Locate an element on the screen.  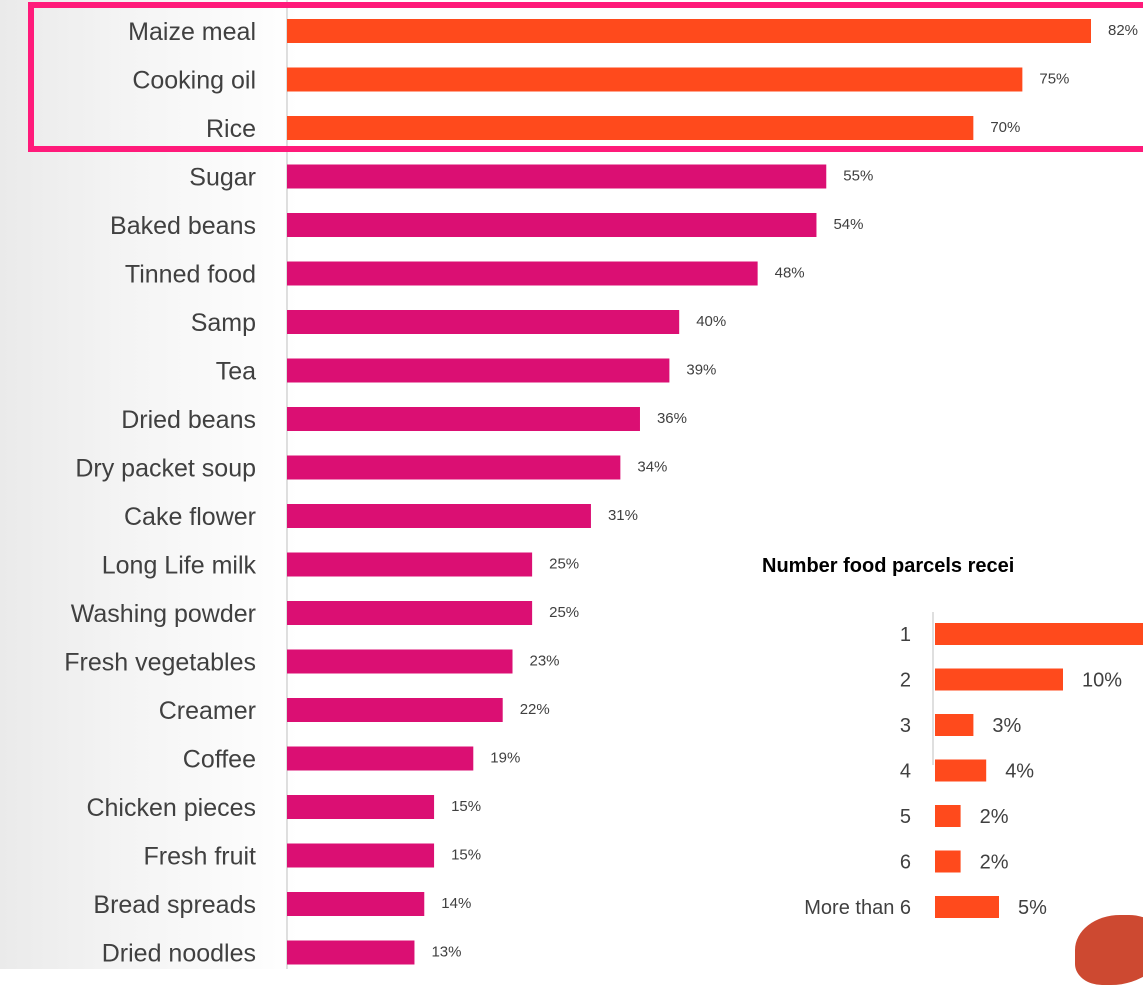
category-label-dry-packet-soup: Dry packet soup is located at coordinates (165, 469).